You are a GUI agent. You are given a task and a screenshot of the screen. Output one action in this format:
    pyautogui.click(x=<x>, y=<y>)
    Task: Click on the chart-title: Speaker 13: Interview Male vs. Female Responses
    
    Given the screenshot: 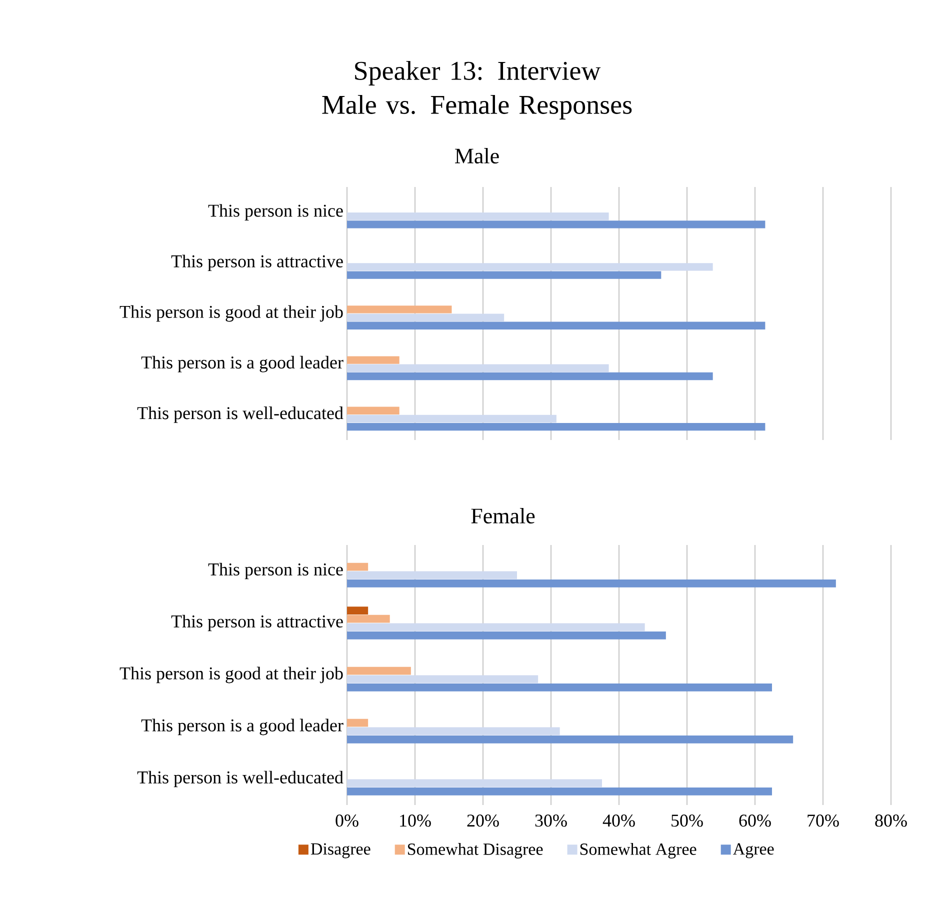 What is the action you would take?
    pyautogui.click(x=477, y=90)
    